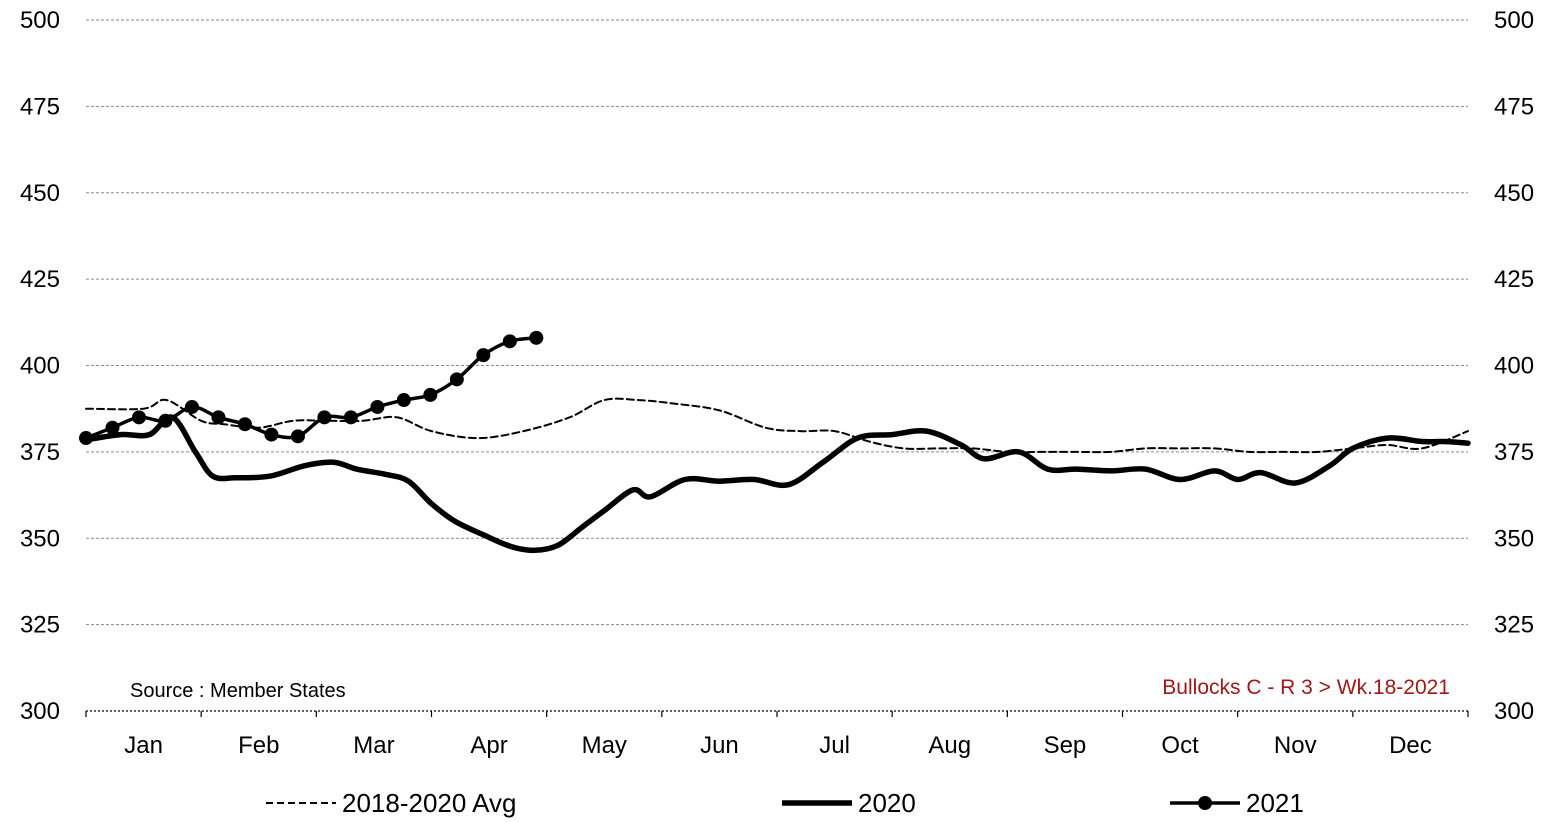 This screenshot has width=1549, height=822. Describe the element at coordinates (311, 388) in the screenshot. I see `series-line-2021` at that location.